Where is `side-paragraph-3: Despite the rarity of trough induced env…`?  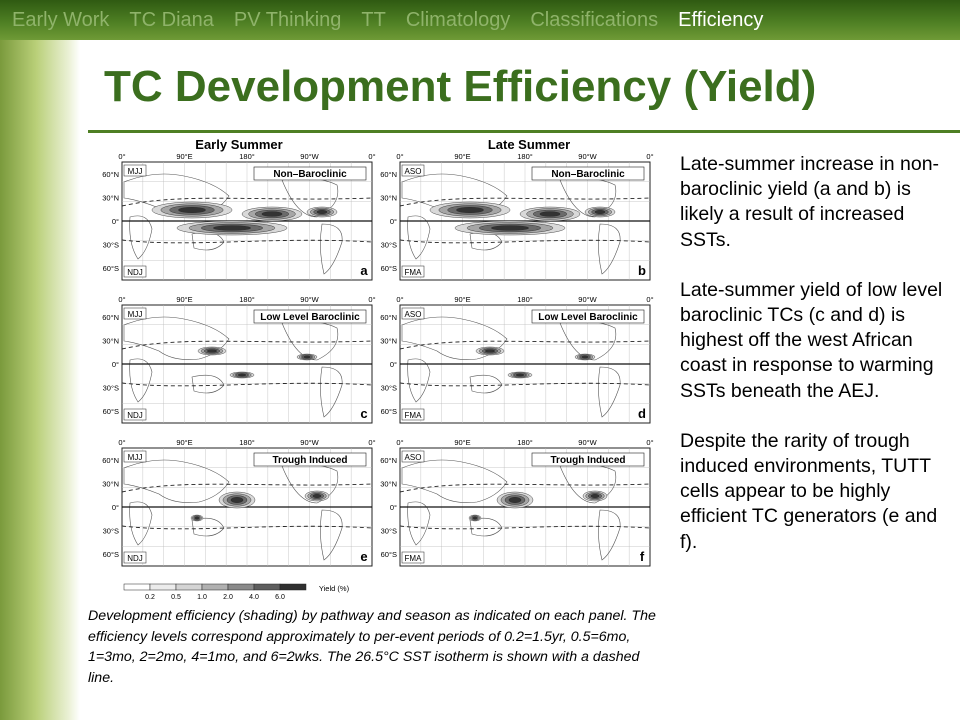 side-paragraph-3: Despite the rarity of trough induced env… is located at coordinates (809, 491).